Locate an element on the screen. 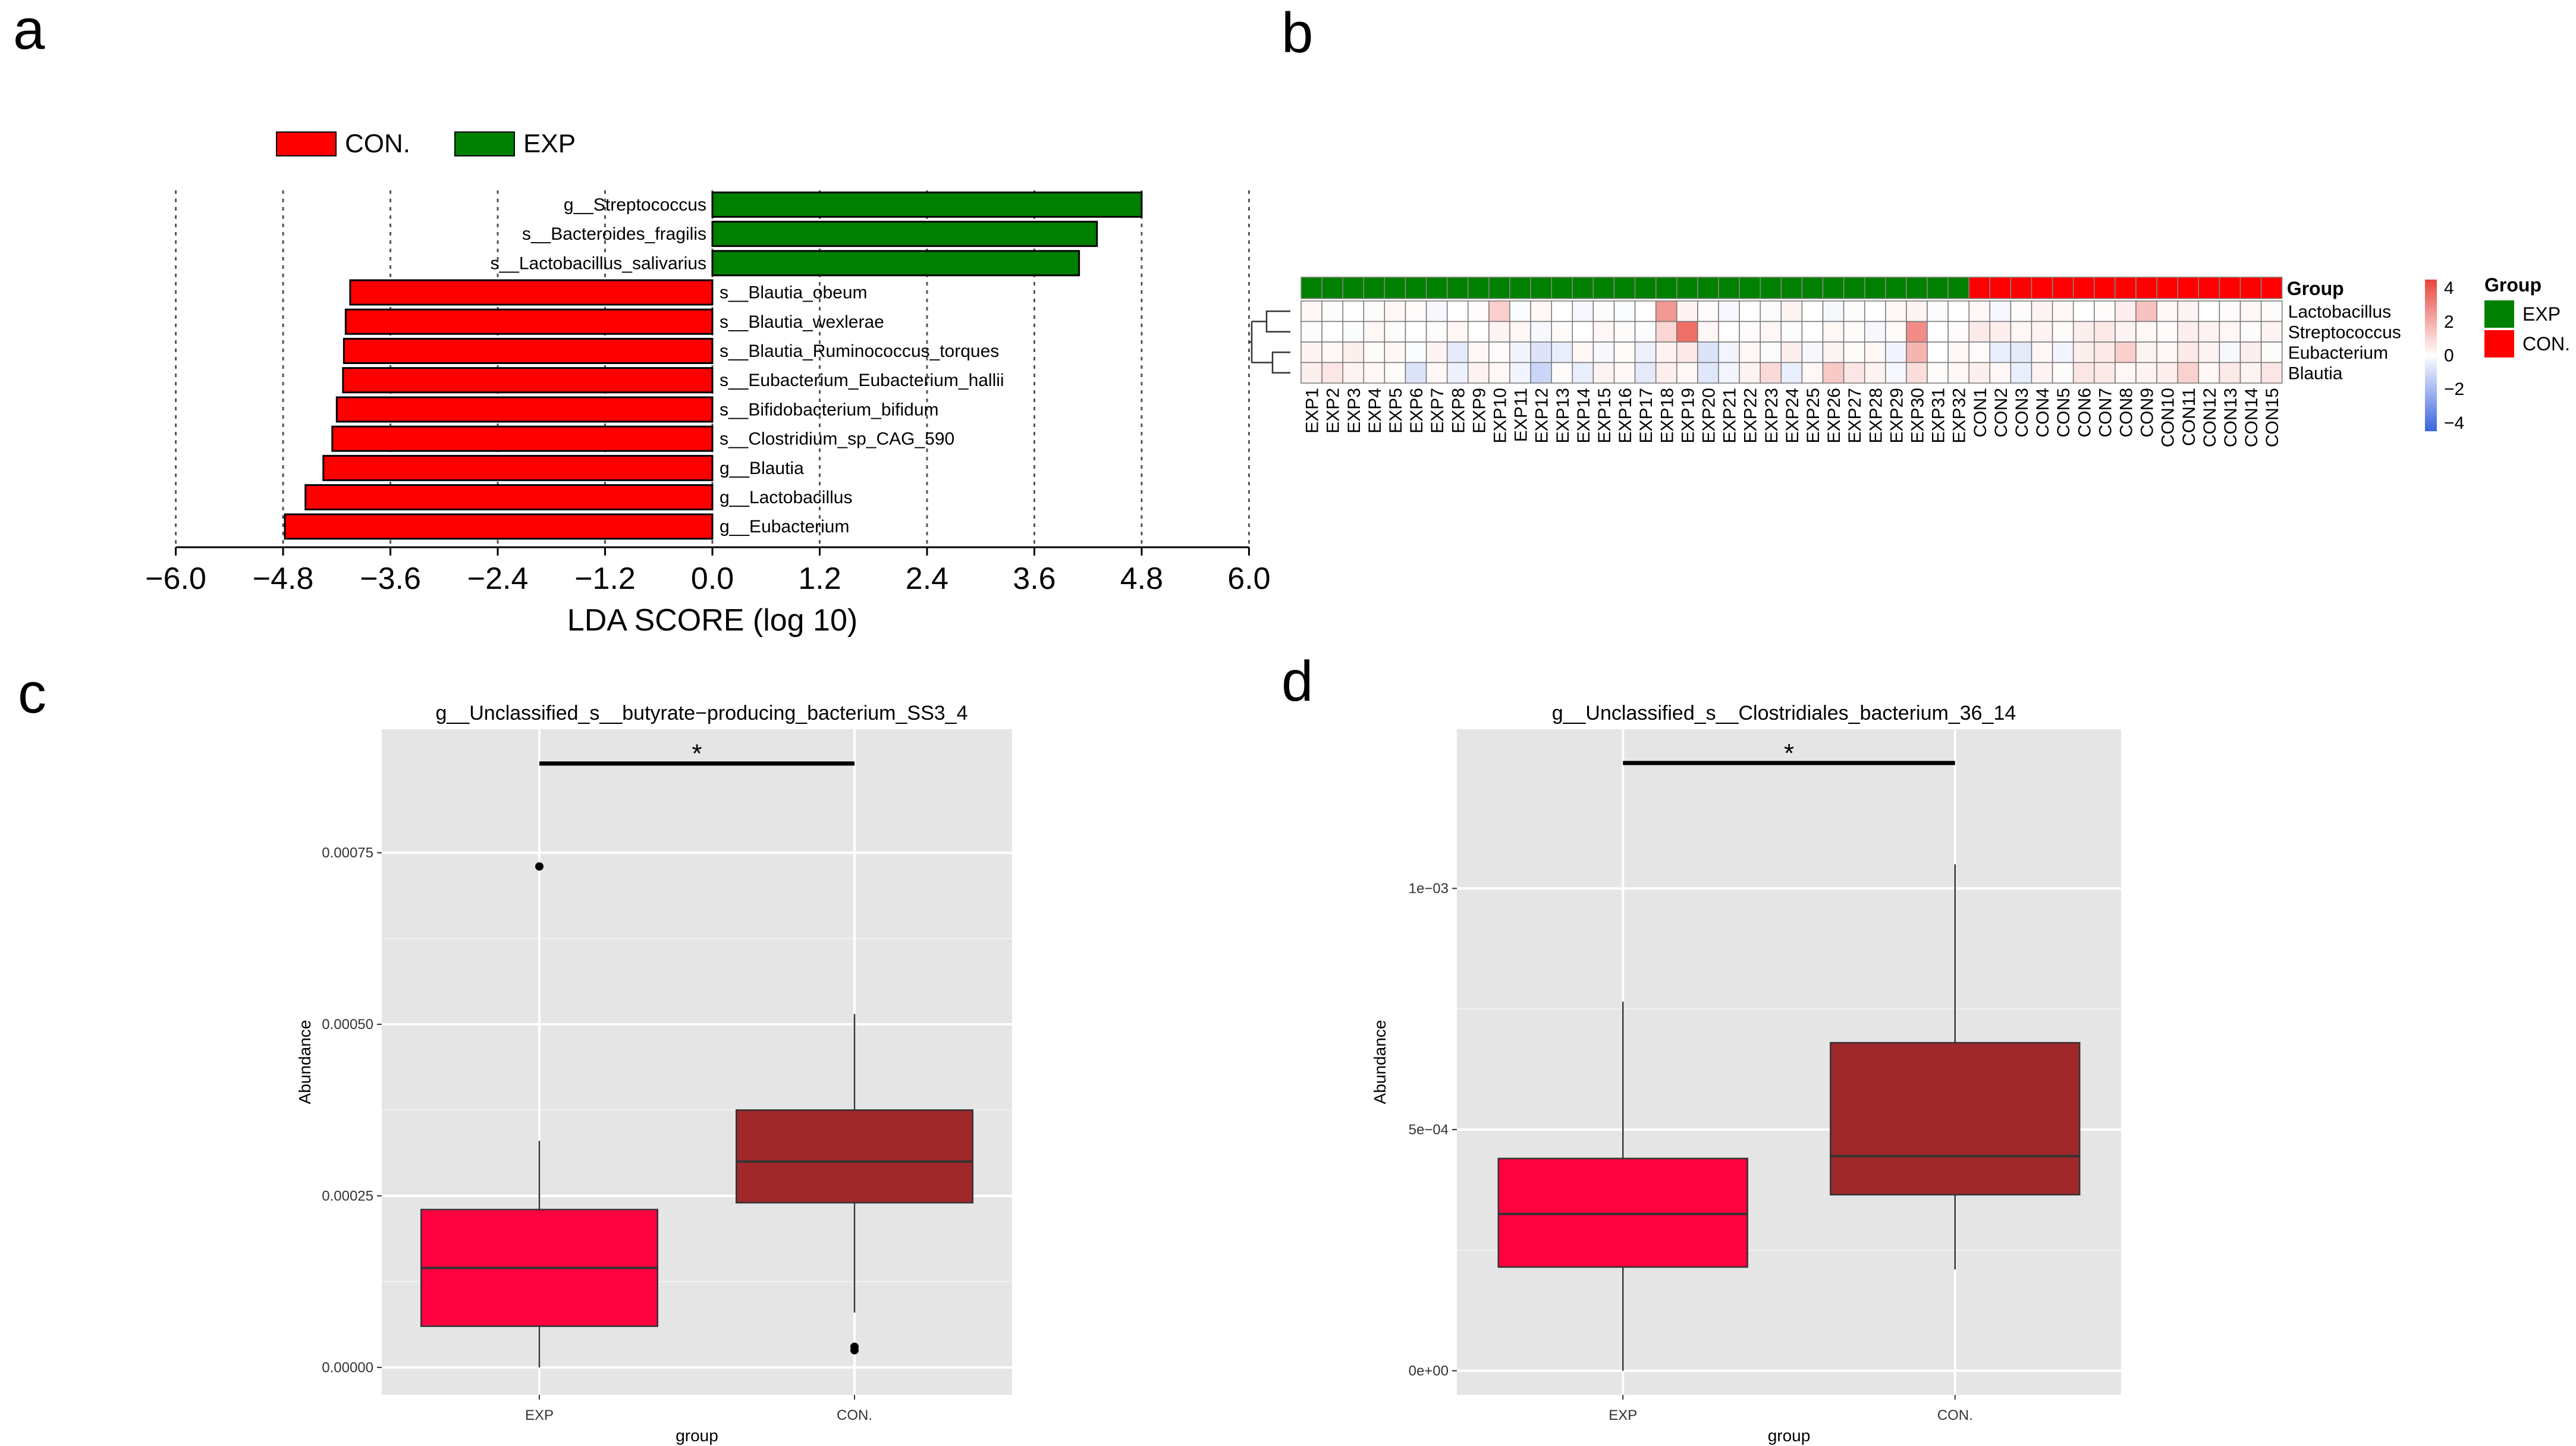  row-label: Lactobacillus is located at coordinates (2339, 312).